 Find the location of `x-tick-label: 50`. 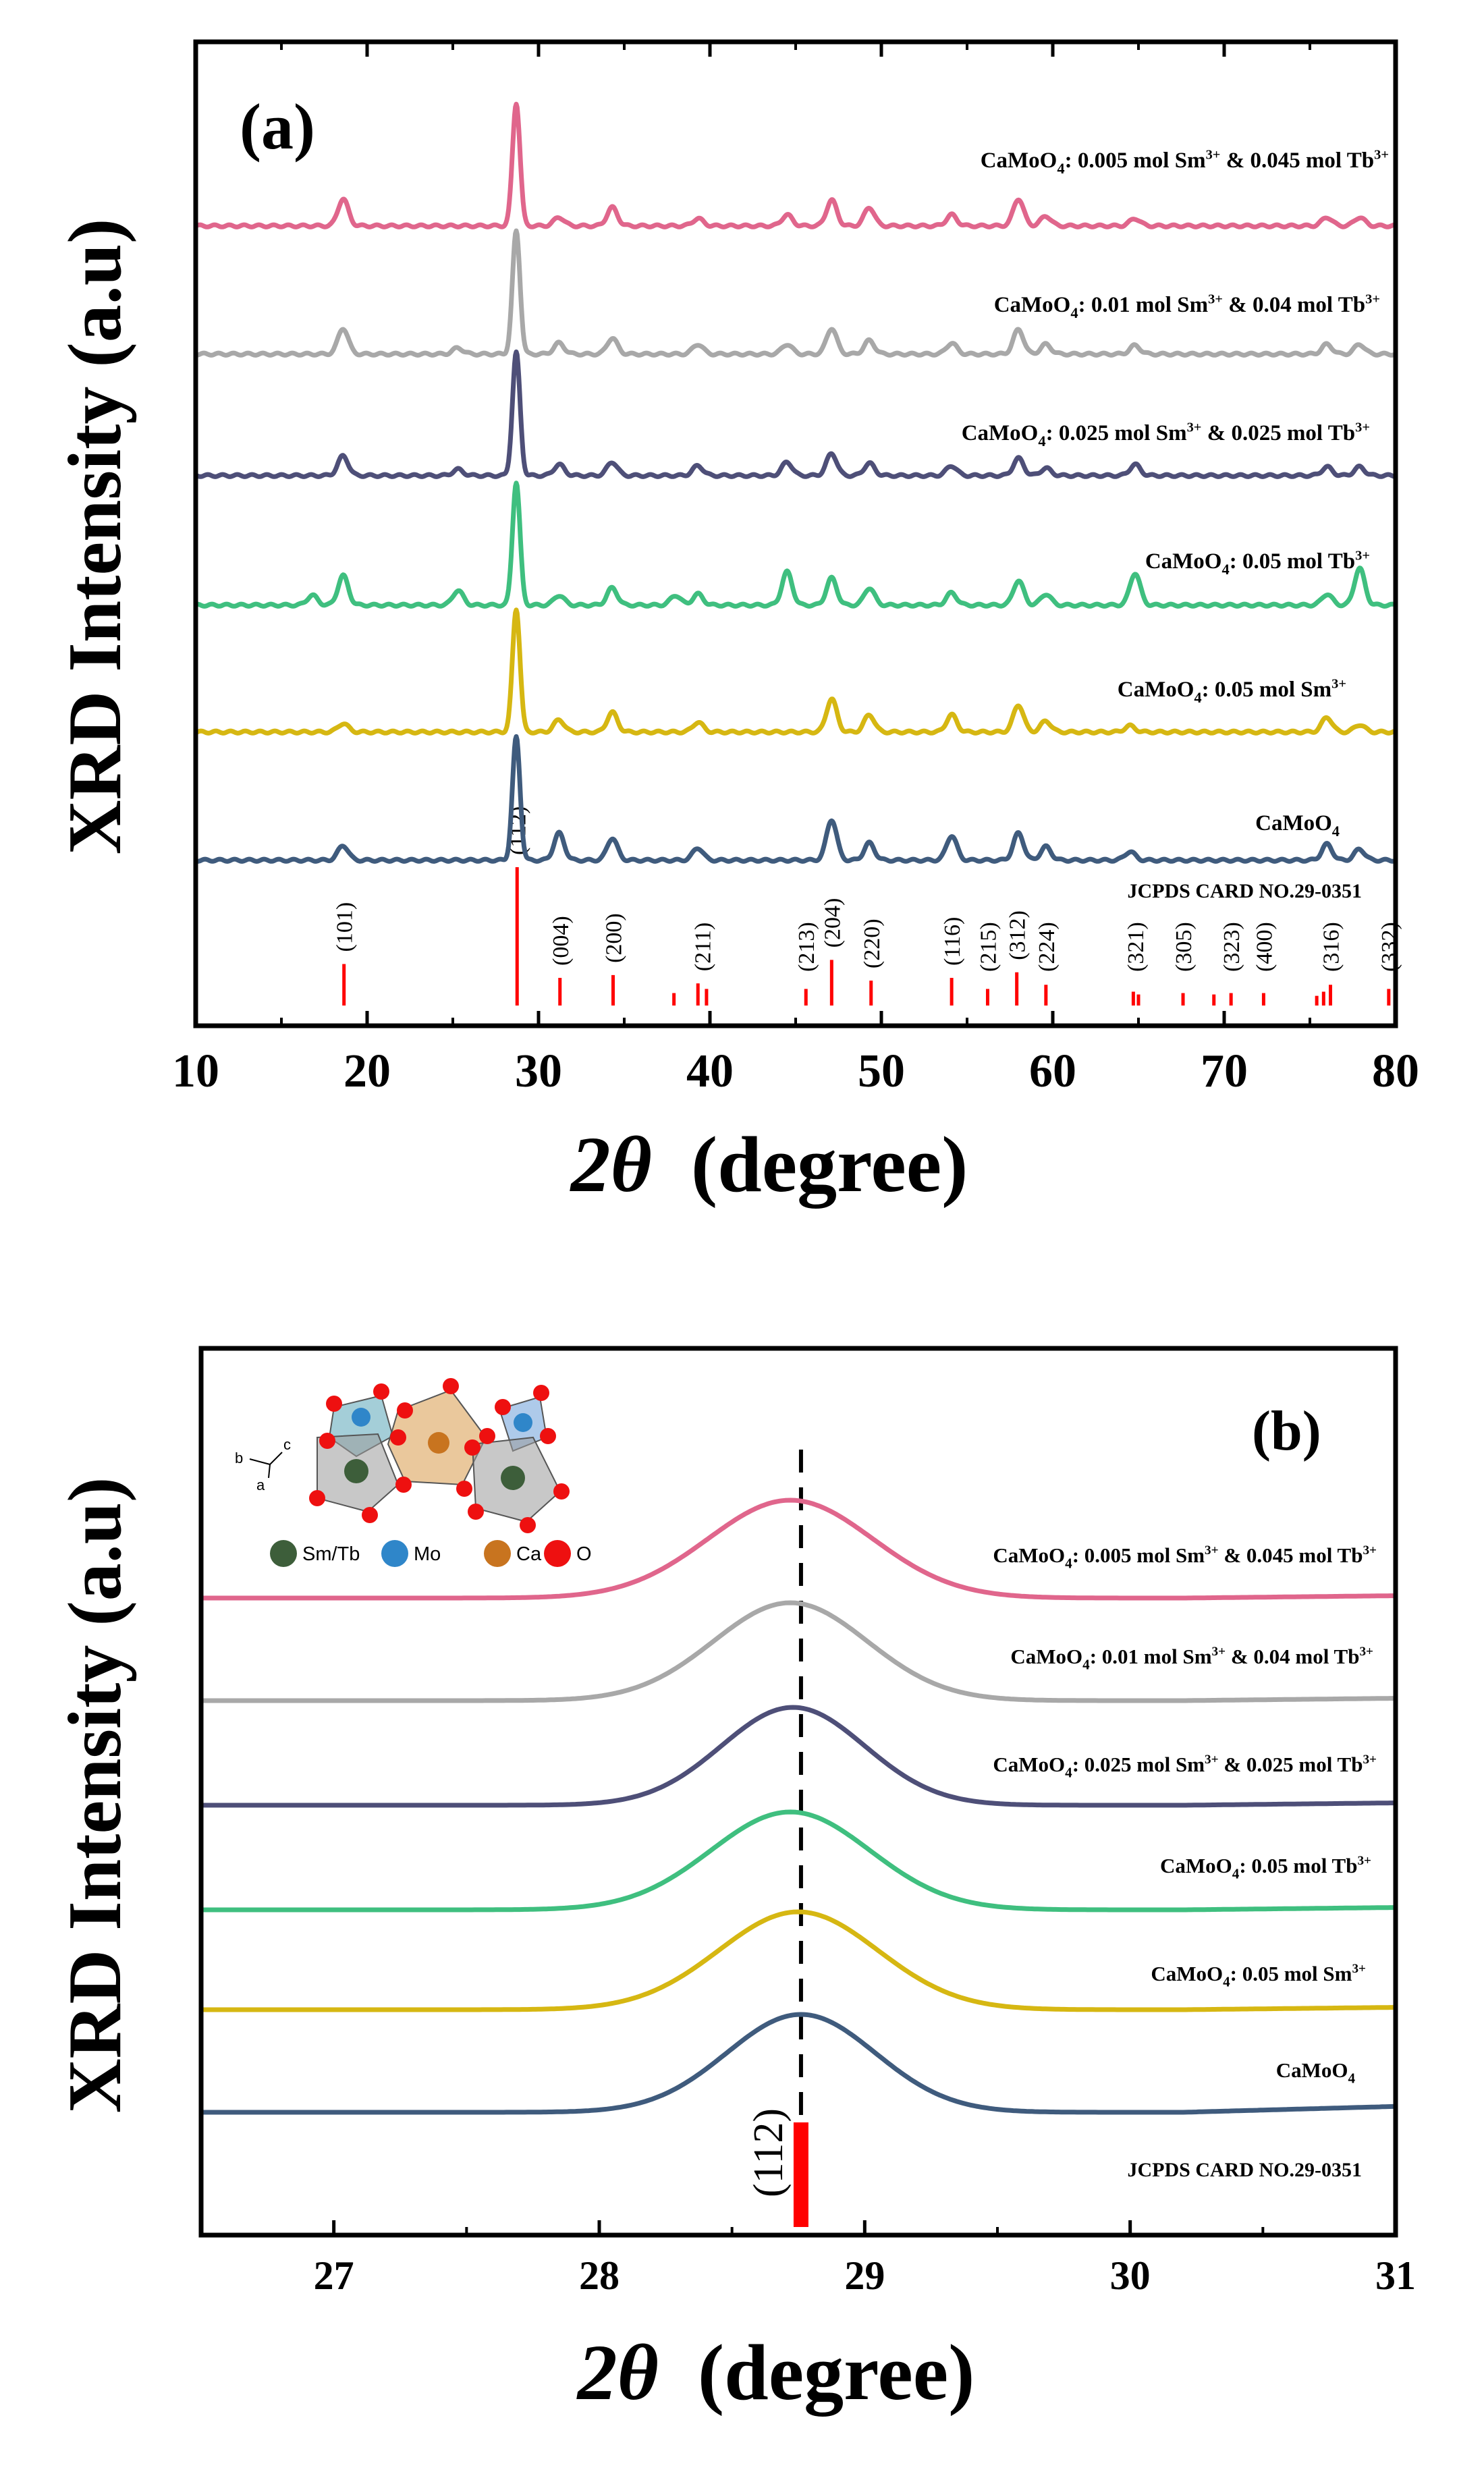

x-tick-label: 50 is located at coordinates (881, 1071).